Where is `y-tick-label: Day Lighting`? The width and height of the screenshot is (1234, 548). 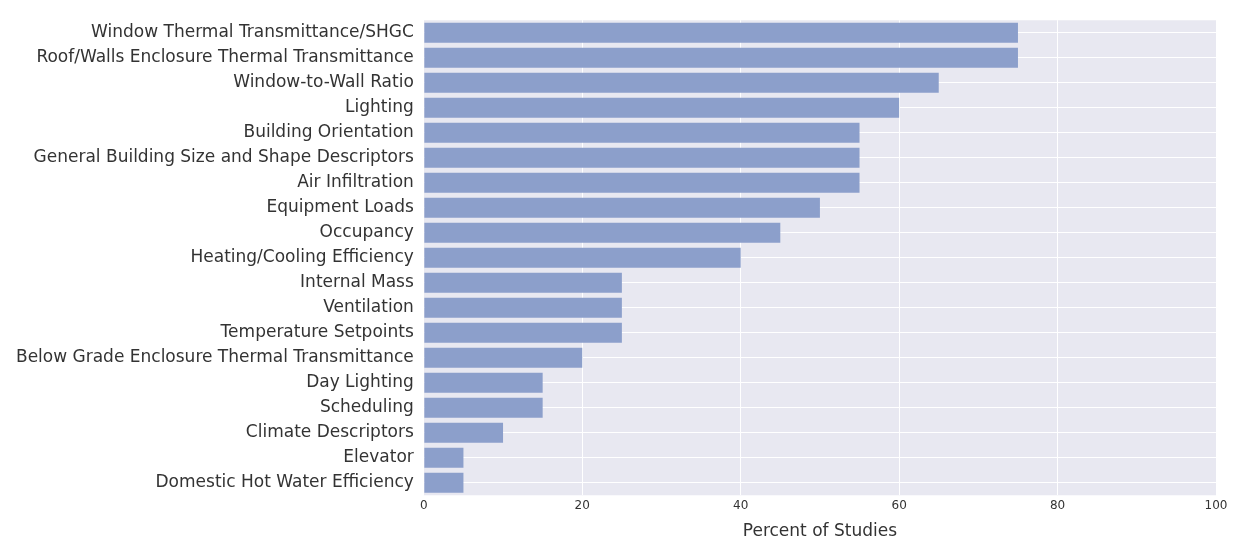 y-tick-label: Day Lighting is located at coordinates (360, 381).